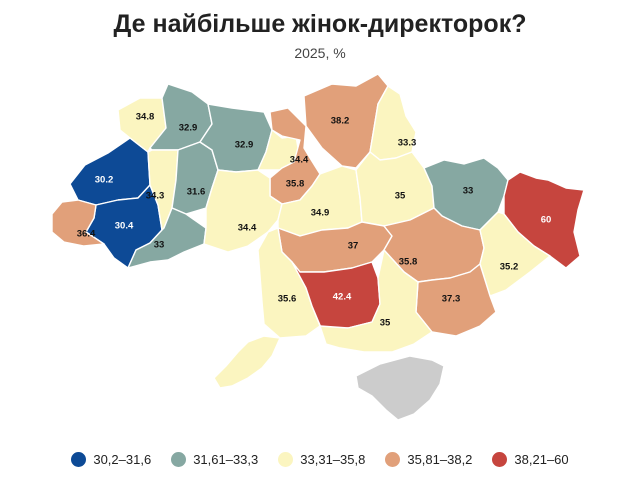 The width and height of the screenshot is (640, 488). What do you see at coordinates (440, 459) in the screenshot?
I see `legend-label: 35,81–38,2` at bounding box center [440, 459].